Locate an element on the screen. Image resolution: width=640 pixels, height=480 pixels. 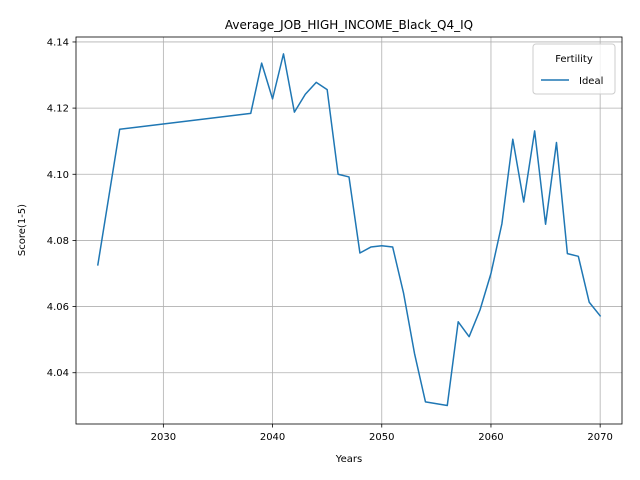
legend-box is located at coordinates (574, 69).